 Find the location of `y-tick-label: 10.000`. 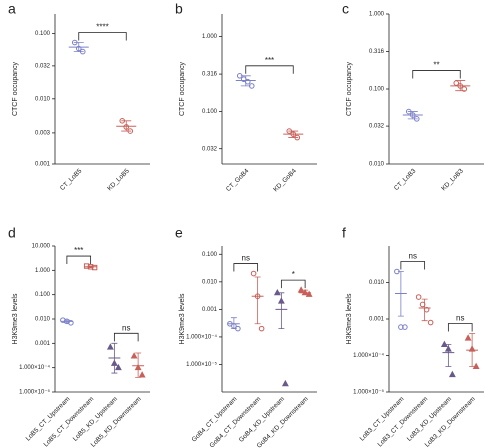

y-tick-label: 10.000 is located at coordinates (41, 247).